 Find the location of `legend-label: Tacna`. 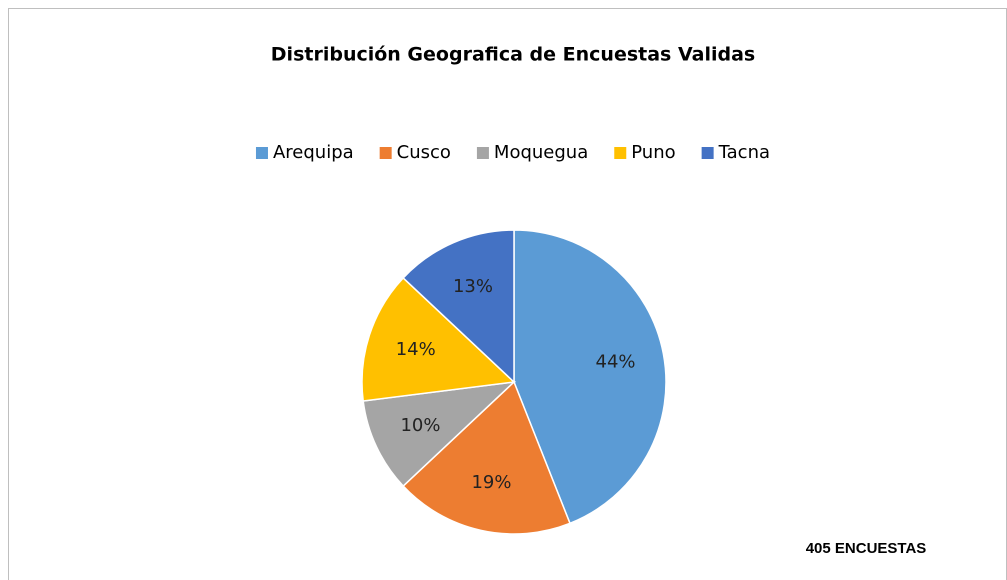

legend-label: Tacna is located at coordinates (744, 152).